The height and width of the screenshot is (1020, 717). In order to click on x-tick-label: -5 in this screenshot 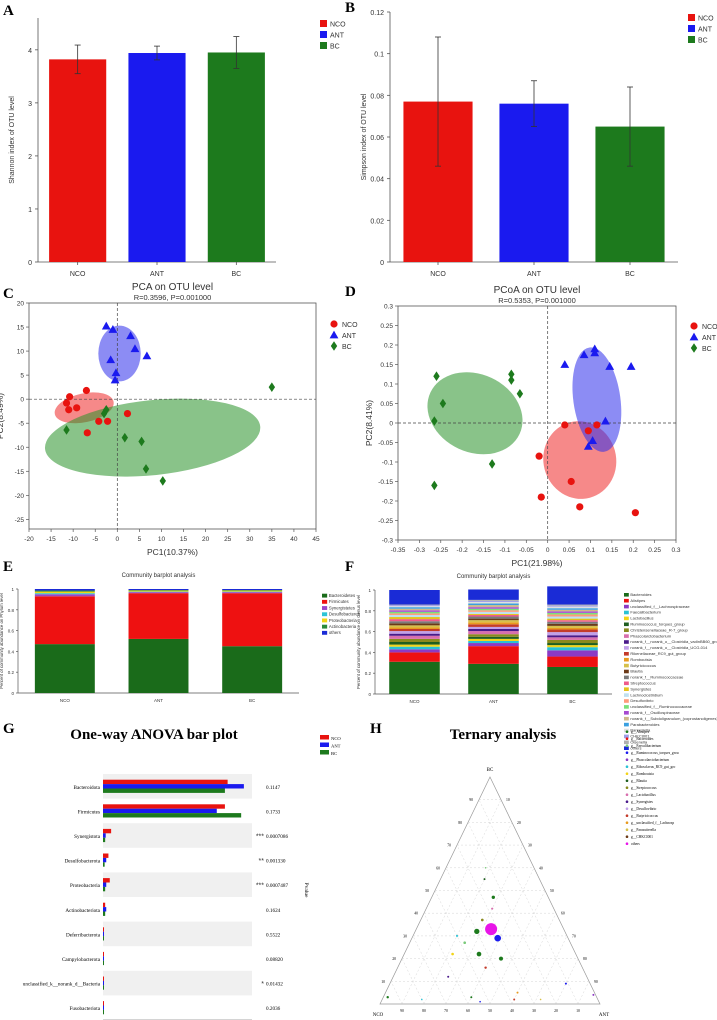, I will do `click(95, 539)`.